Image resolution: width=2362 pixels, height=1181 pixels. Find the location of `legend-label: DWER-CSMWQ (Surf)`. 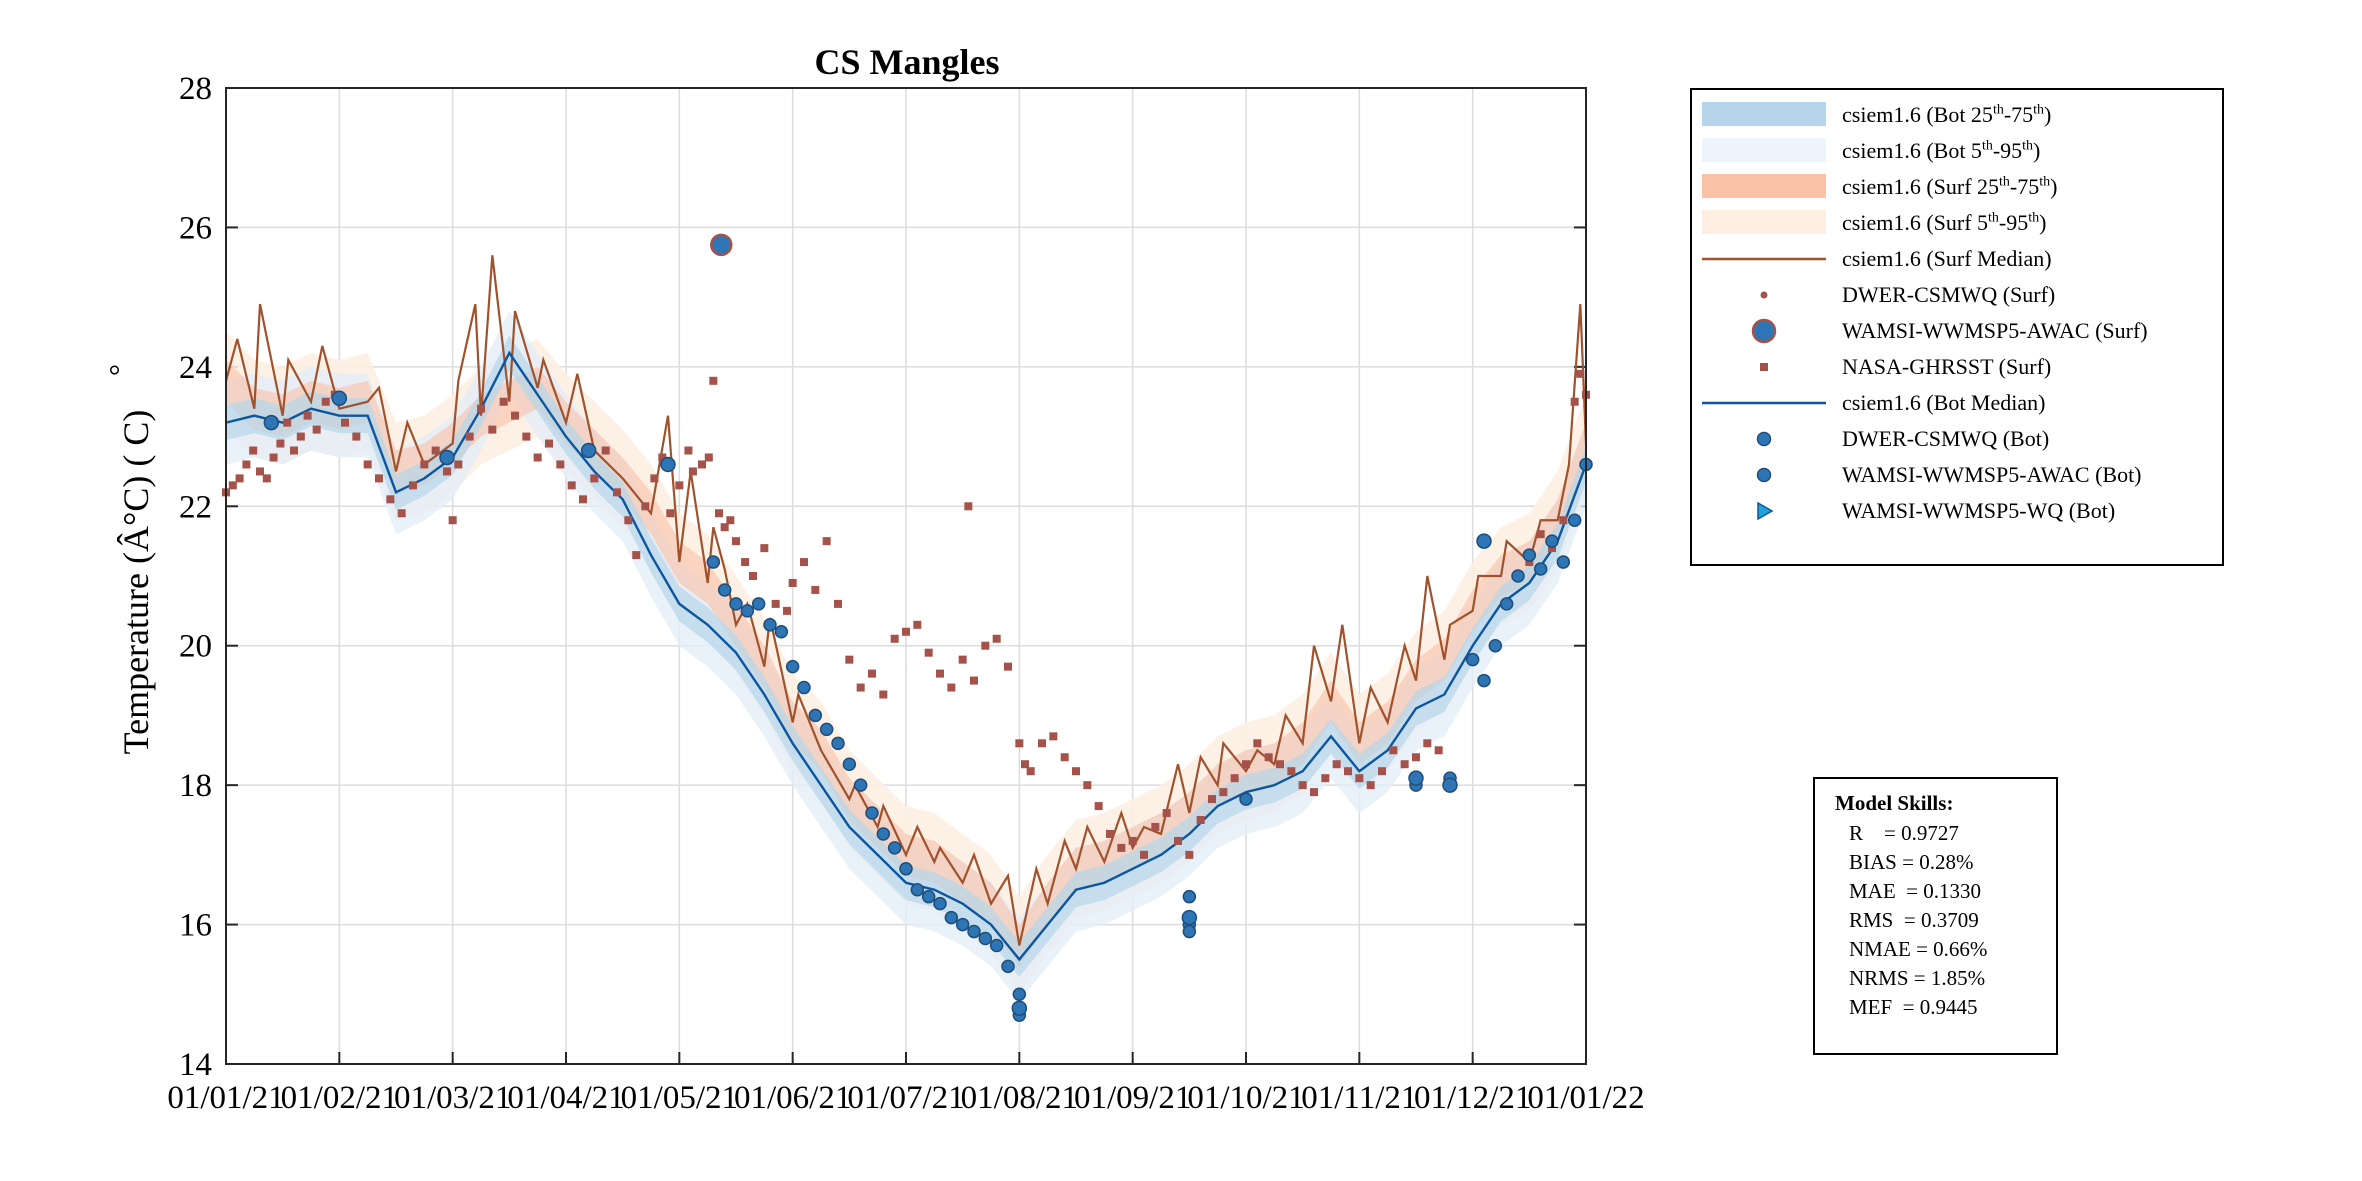

legend-label: DWER-CSMWQ (Surf) is located at coordinates (1949, 294).